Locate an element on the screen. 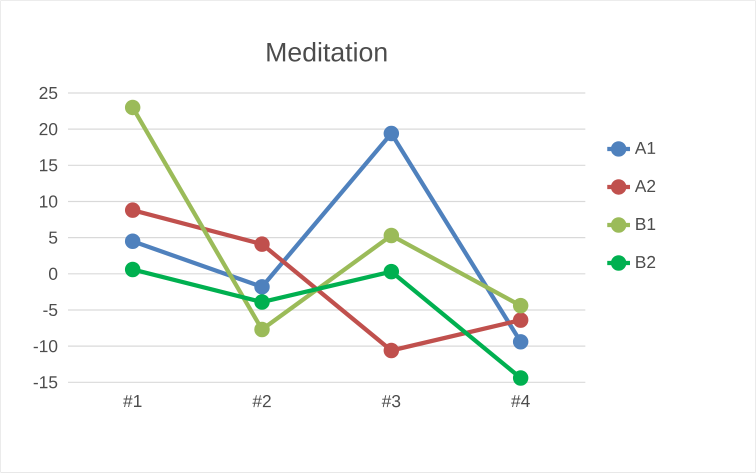 Image resolution: width=756 pixels, height=473 pixels. y-tick-label: 0 is located at coordinates (53, 274).